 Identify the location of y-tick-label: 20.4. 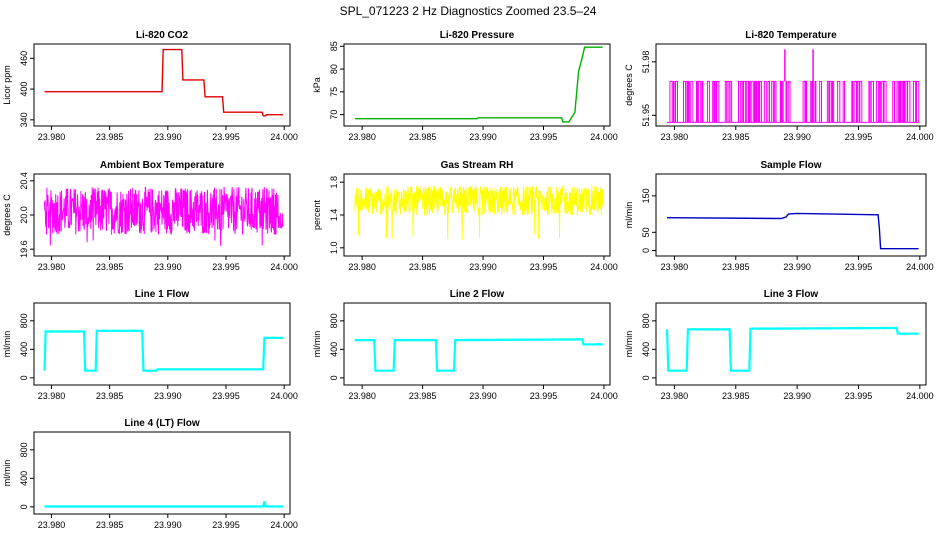
(24, 181).